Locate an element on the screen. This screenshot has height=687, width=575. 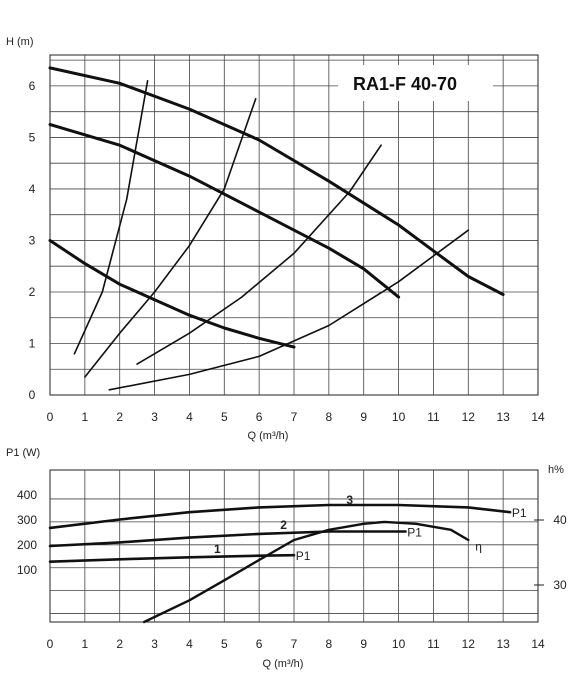
upper-x-tick-label: 10 is located at coordinates (399, 417).